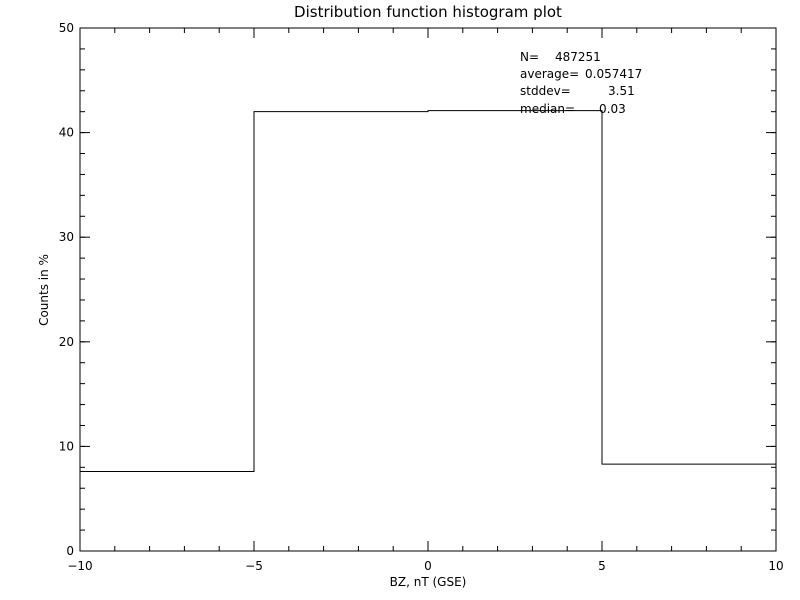 Image resolution: width=800 pixels, height=600 pixels. Describe the element at coordinates (66, 237) in the screenshot. I see `y-tick-label: 30` at that location.